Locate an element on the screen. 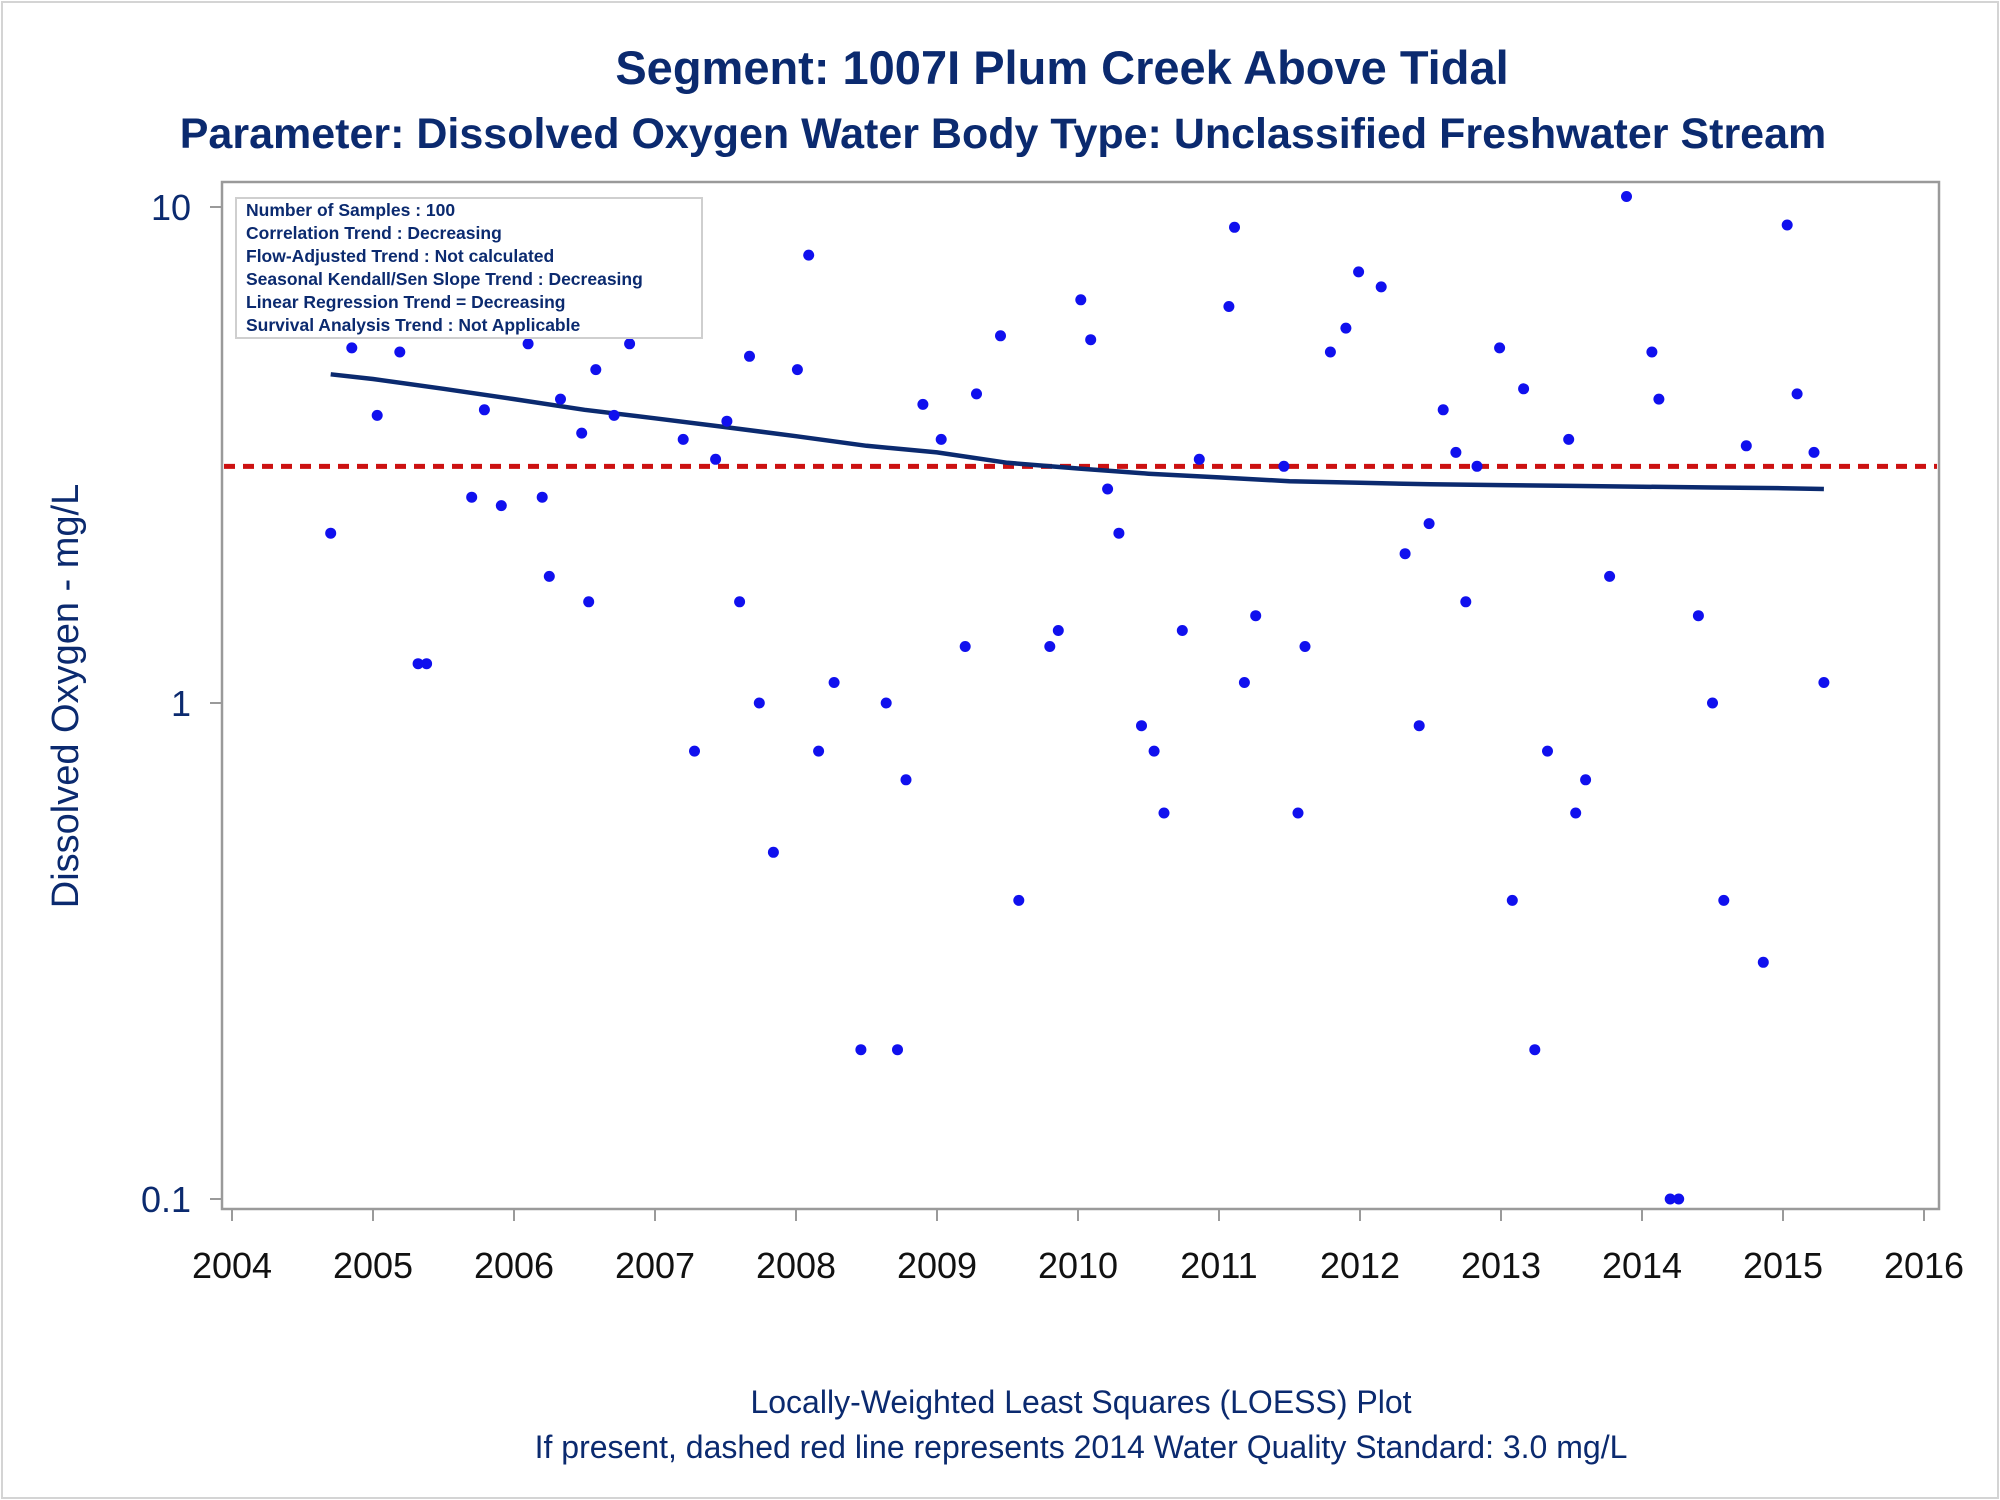 Image resolution: width=2000 pixels, height=1500 pixels. x-tick-label: 2015 is located at coordinates (1783, 1265).